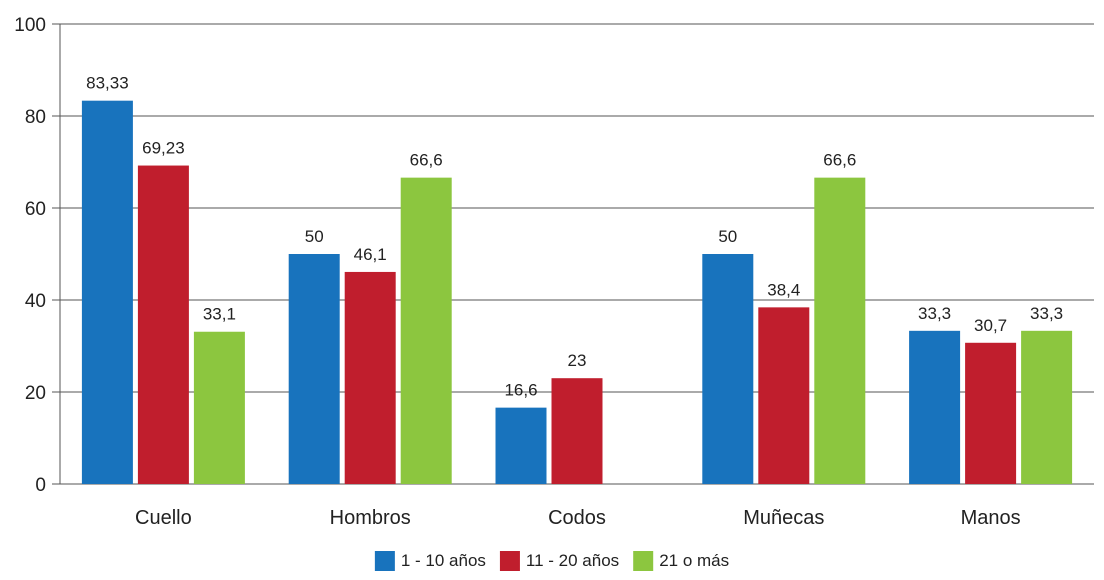 This screenshot has width=1104, height=580. What do you see at coordinates (577, 360) in the screenshot?
I see `data-label: 23` at bounding box center [577, 360].